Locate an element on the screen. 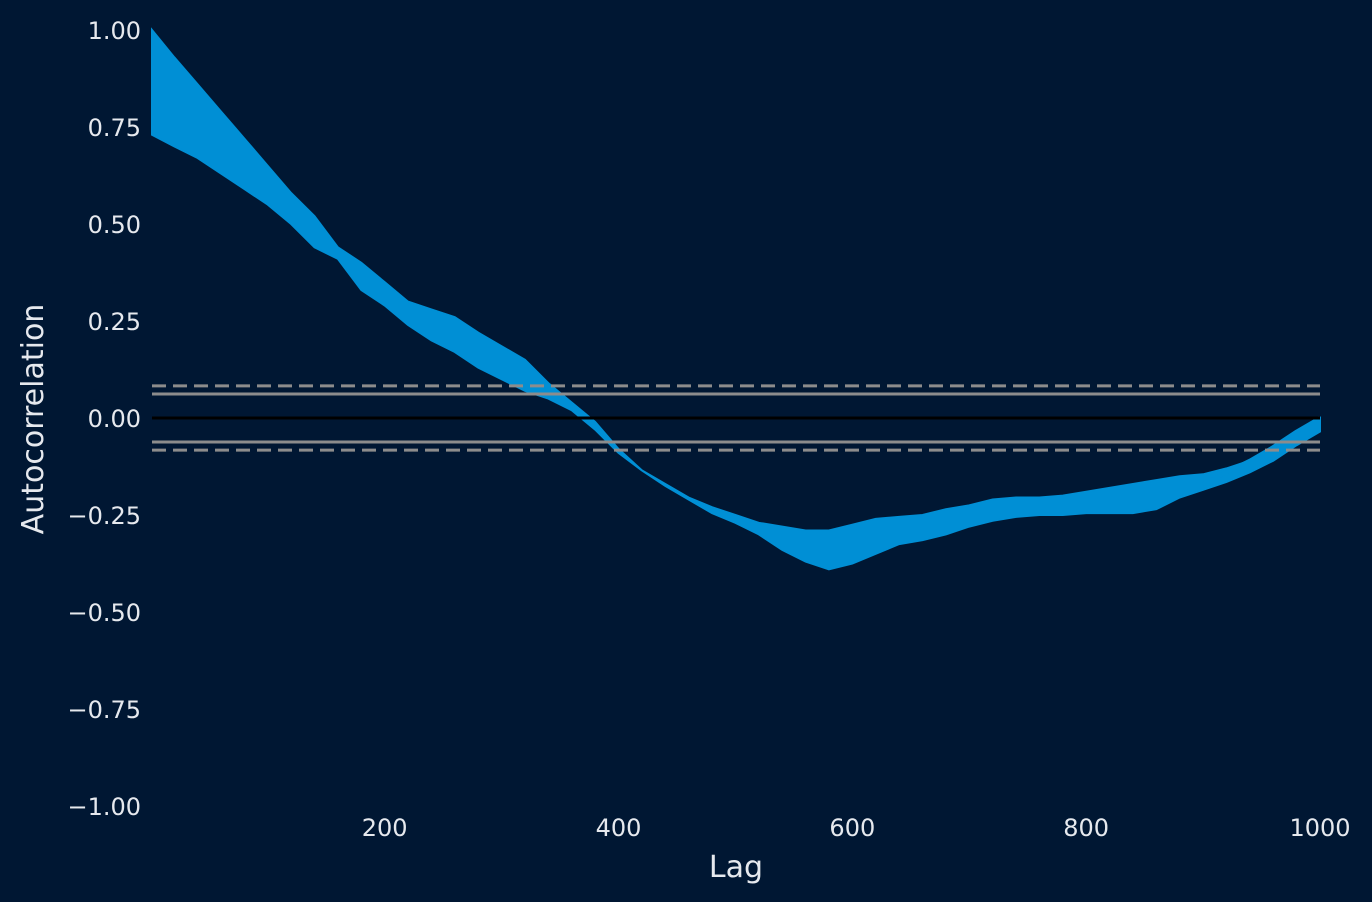 The height and width of the screenshot is (902, 1372). x-axis: 200 400 600 800 1000 is located at coordinates (856, 828).